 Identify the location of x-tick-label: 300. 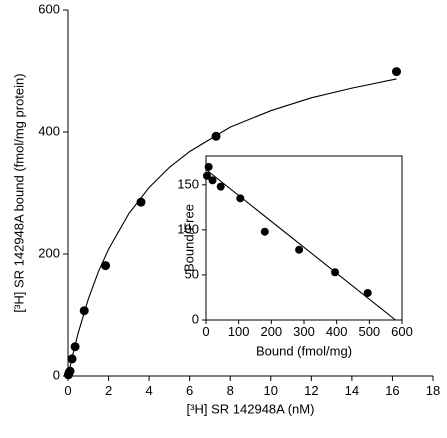
(304, 331).